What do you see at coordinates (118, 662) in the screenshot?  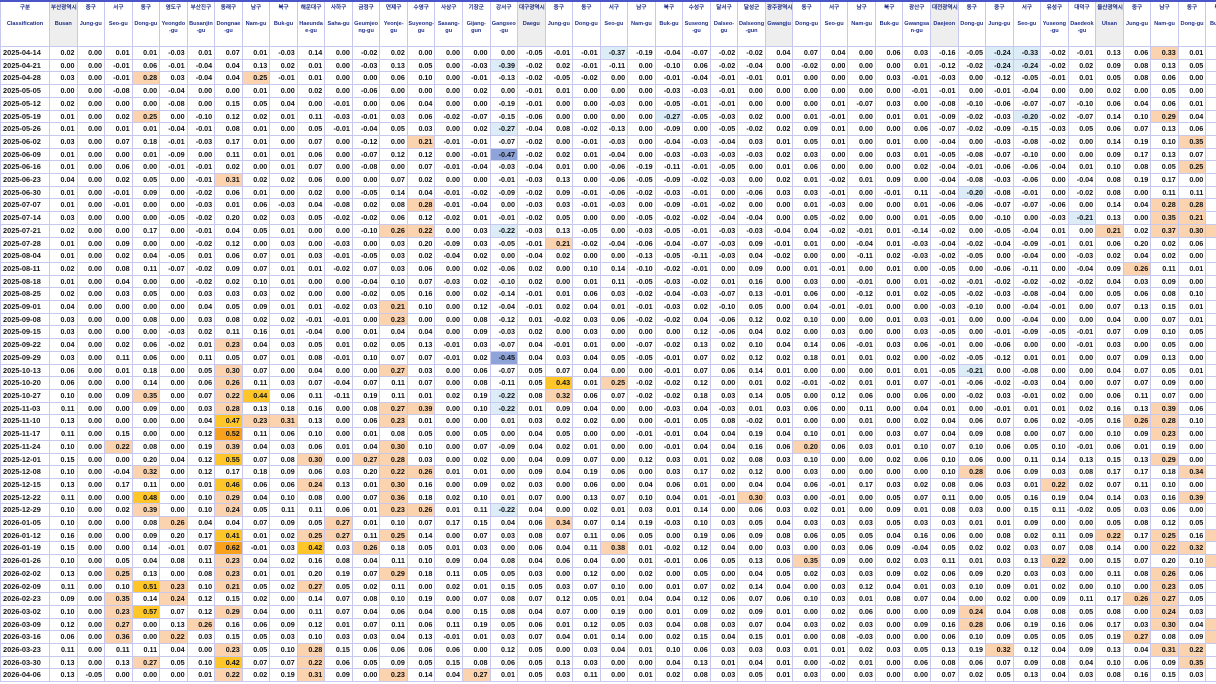 I see `value-cell: 0.13` at bounding box center [118, 662].